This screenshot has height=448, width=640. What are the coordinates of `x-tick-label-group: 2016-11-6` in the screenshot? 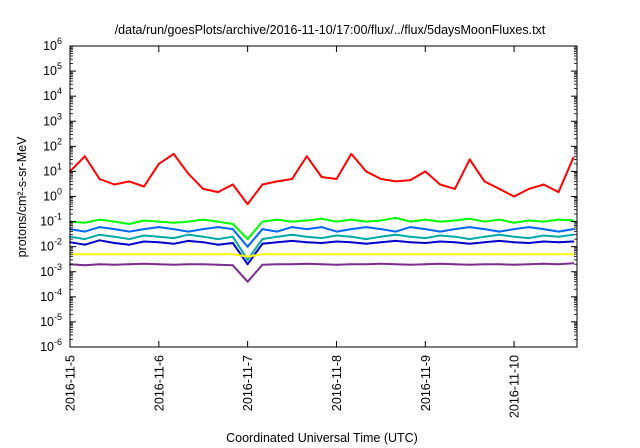 It's located at (159, 383).